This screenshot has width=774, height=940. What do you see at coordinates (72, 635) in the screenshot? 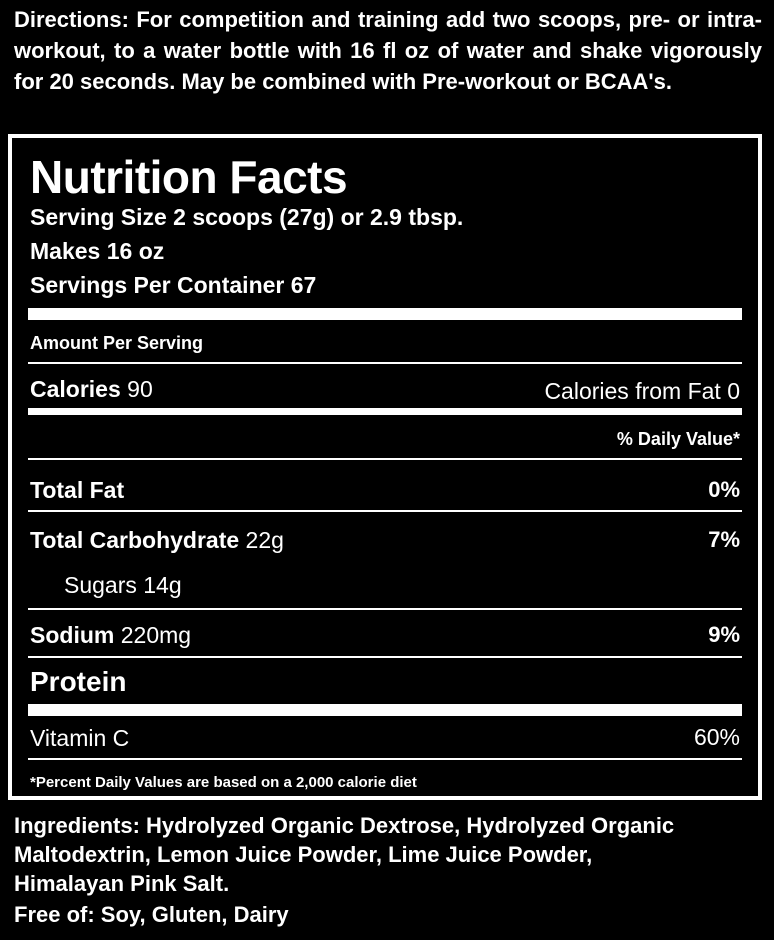
I see `nutrient-label: Sodium` at bounding box center [72, 635].